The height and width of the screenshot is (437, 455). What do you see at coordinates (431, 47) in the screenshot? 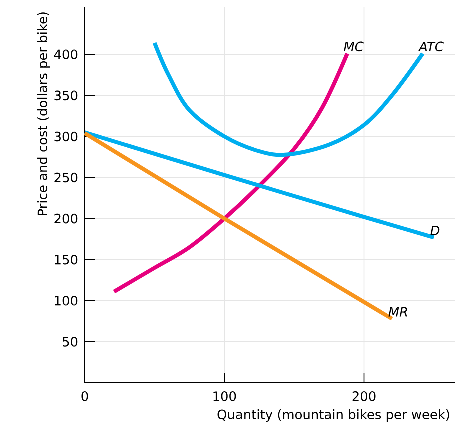
I see `series-label: ATC` at bounding box center [431, 47].